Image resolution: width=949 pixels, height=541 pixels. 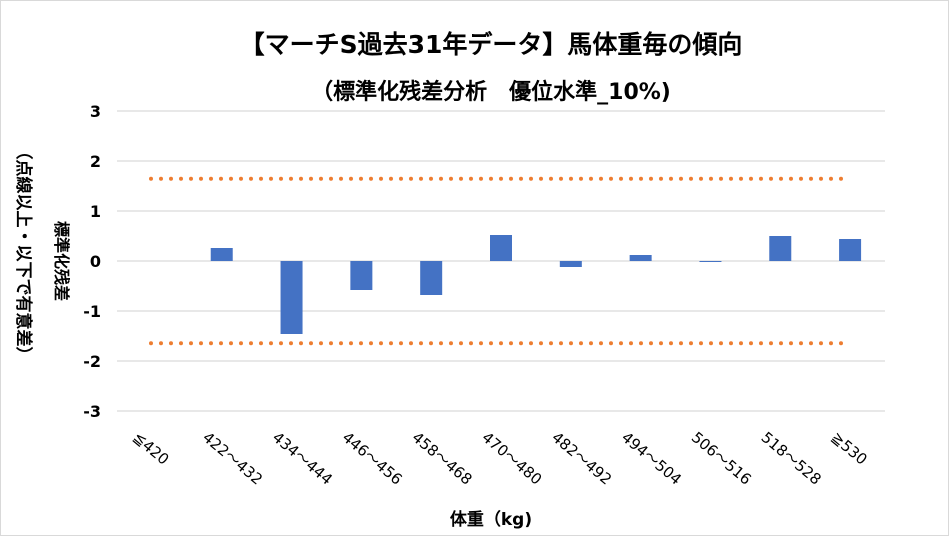 I want to click on x-tick-label: 446～456, so click(x=372, y=458).